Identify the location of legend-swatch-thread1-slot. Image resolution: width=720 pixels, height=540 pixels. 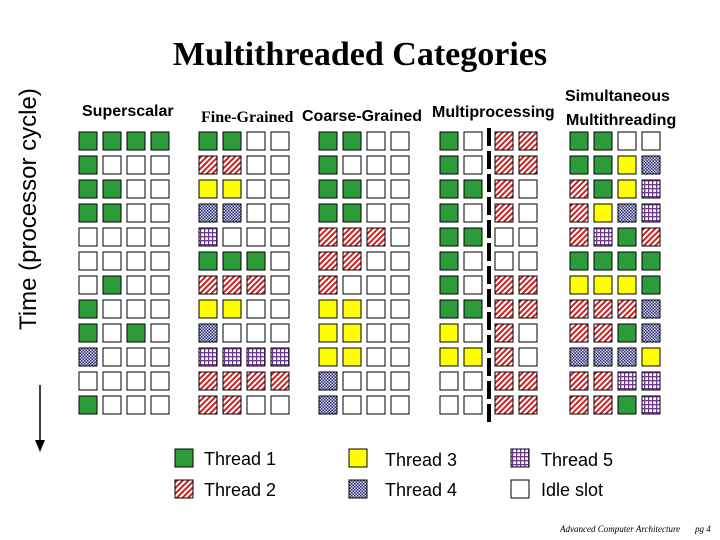
(184, 458).